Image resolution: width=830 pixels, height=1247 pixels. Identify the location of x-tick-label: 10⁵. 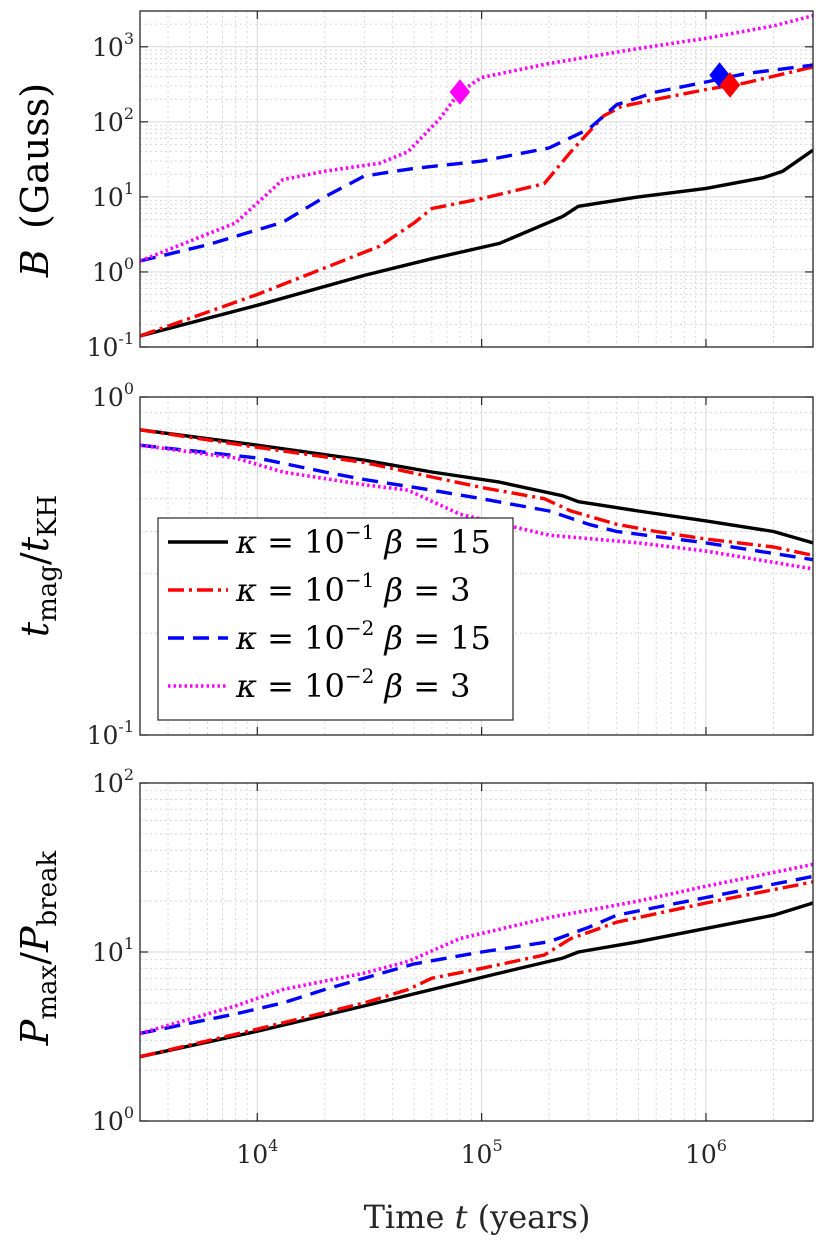
(482, 1152).